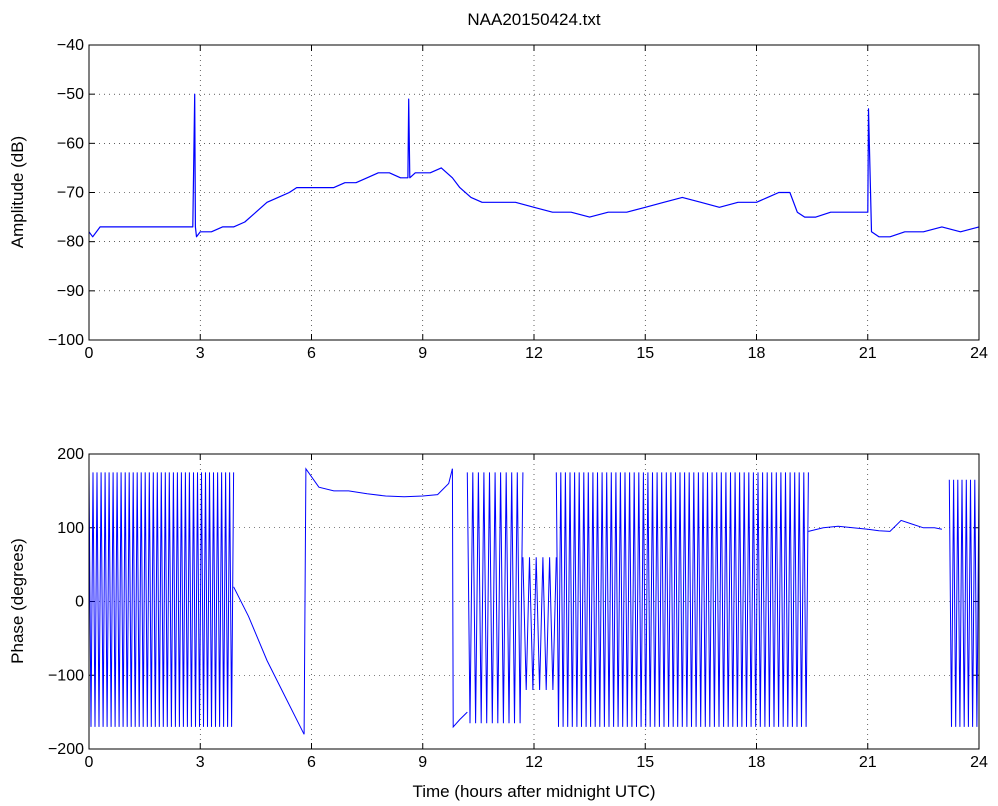  What do you see at coordinates (79, 602) in the screenshot?
I see `phase-y-tick-label: 0` at bounding box center [79, 602].